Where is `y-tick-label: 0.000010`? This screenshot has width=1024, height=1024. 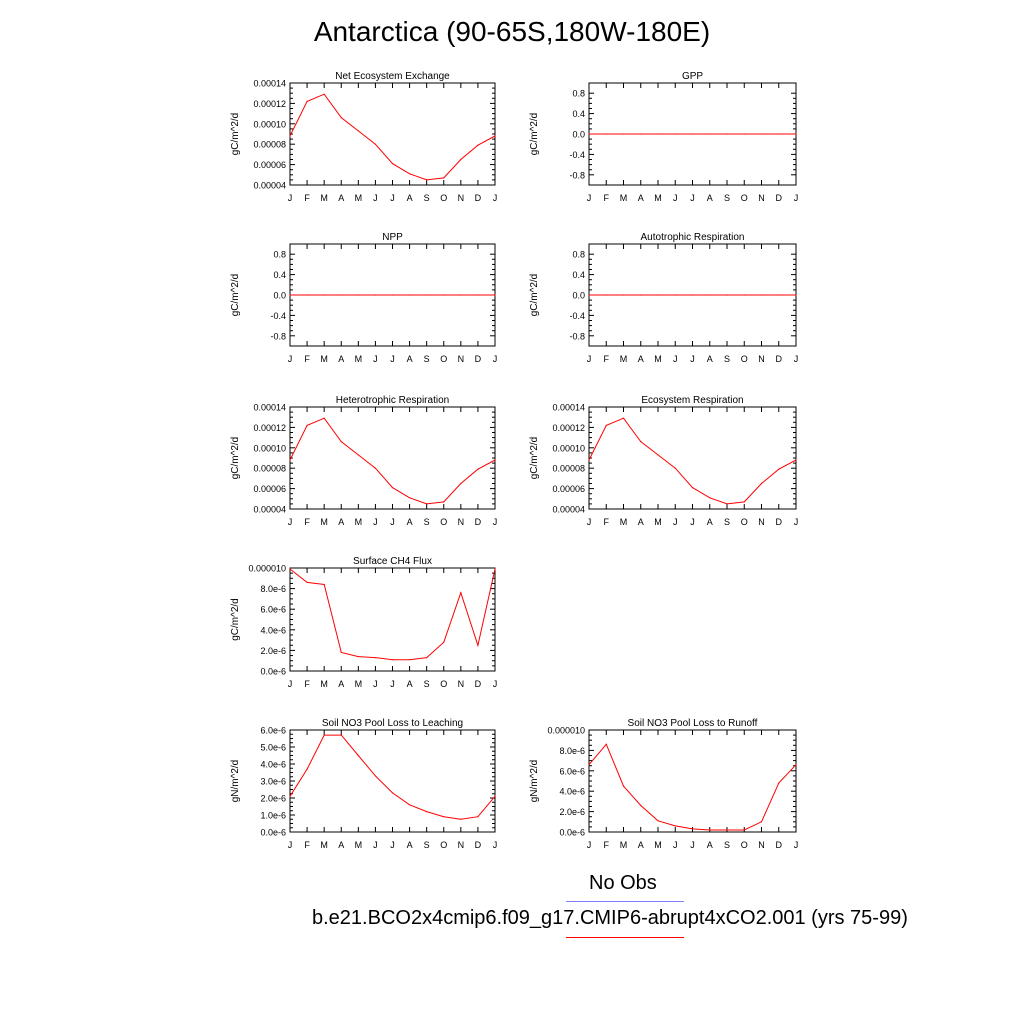
y-tick-label: 0.000010 is located at coordinates (267, 569).